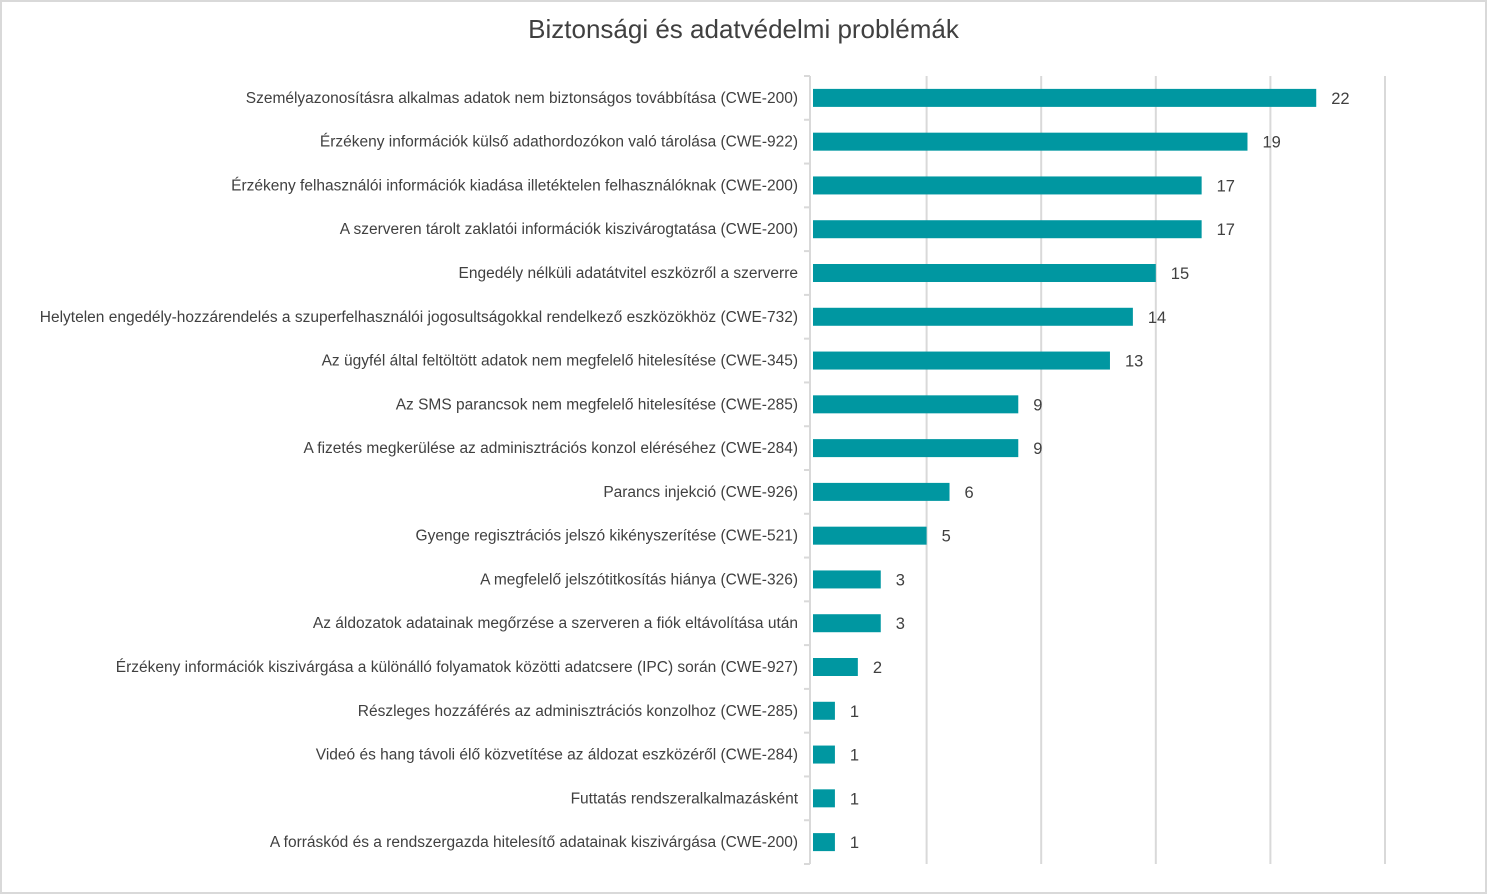 The image size is (1487, 894). Describe the element at coordinates (969, 493) in the screenshot. I see `data-label: 6` at that location.